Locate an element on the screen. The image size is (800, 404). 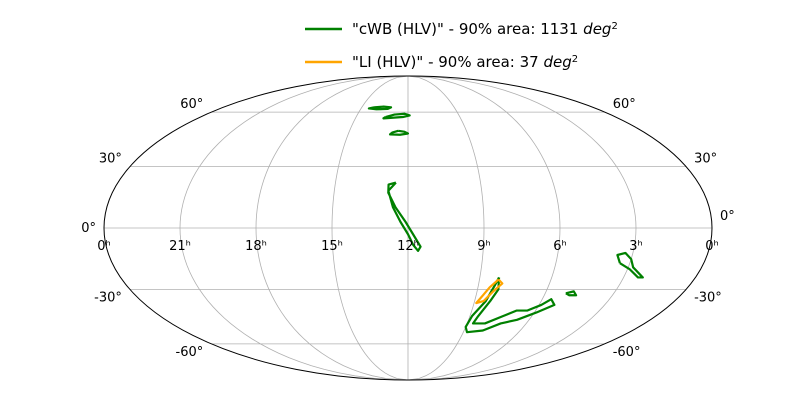
legend-label-li: "LI (HLV)" - 90% area: 37 deg2 is located at coordinates (465, 62).